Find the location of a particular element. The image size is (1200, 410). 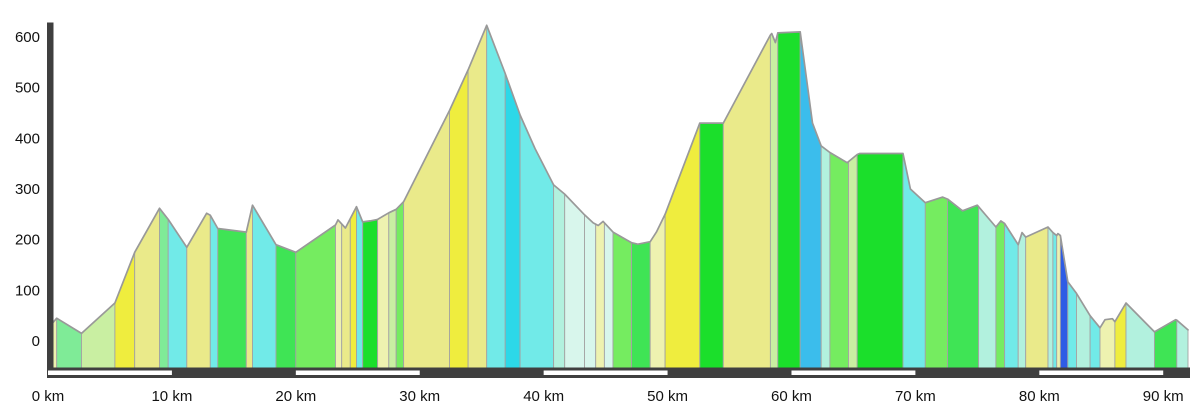

x-tick-label: 40 km is located at coordinates (543, 396).